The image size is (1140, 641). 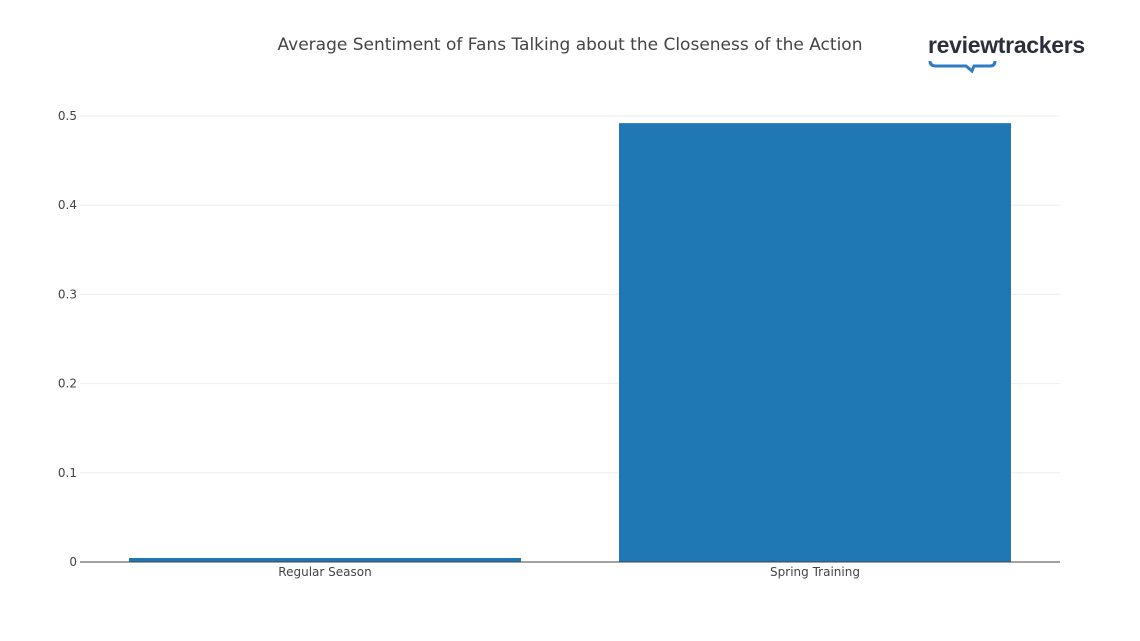 I want to click on reviewtrackers-logo: reviewtrackers, so click(x=1006, y=52).